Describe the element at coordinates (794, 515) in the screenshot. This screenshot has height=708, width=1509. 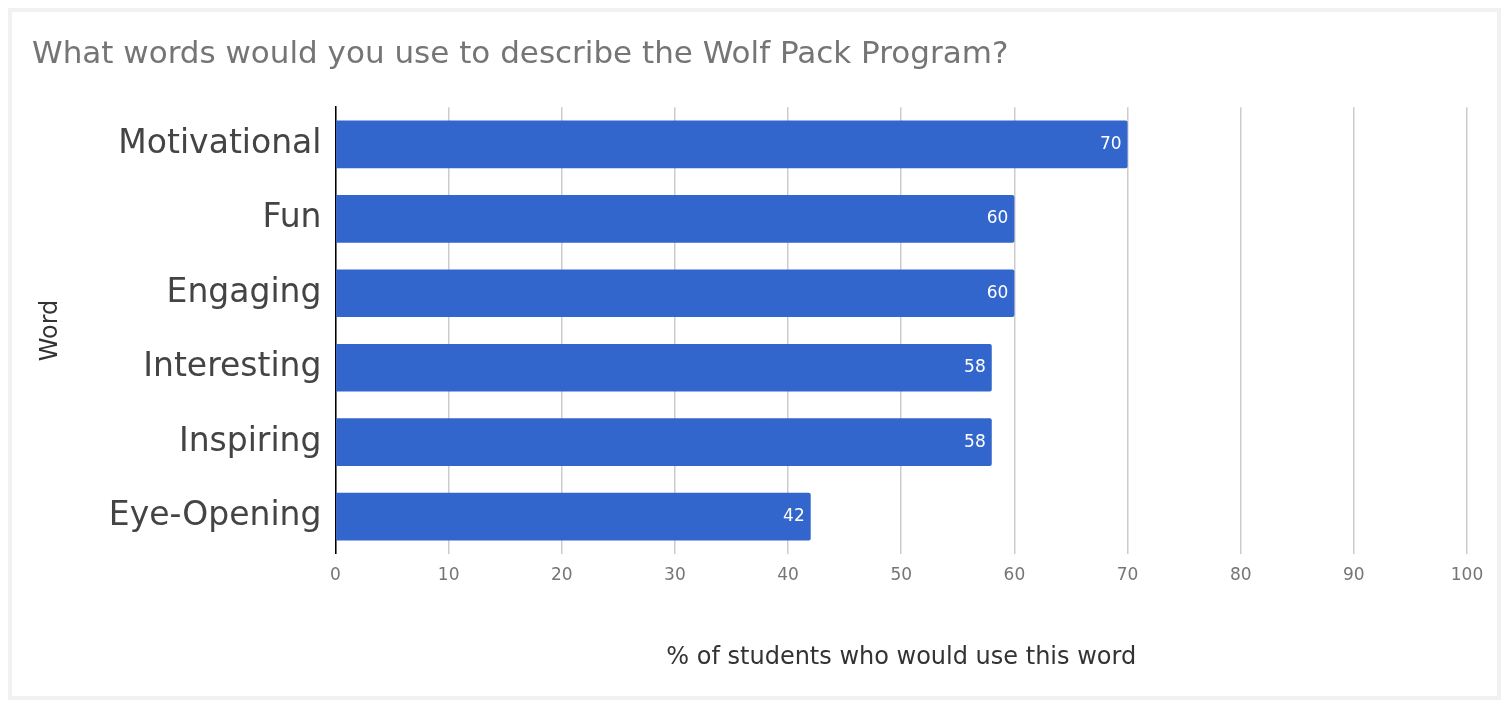
I see `data-label: 42` at that location.